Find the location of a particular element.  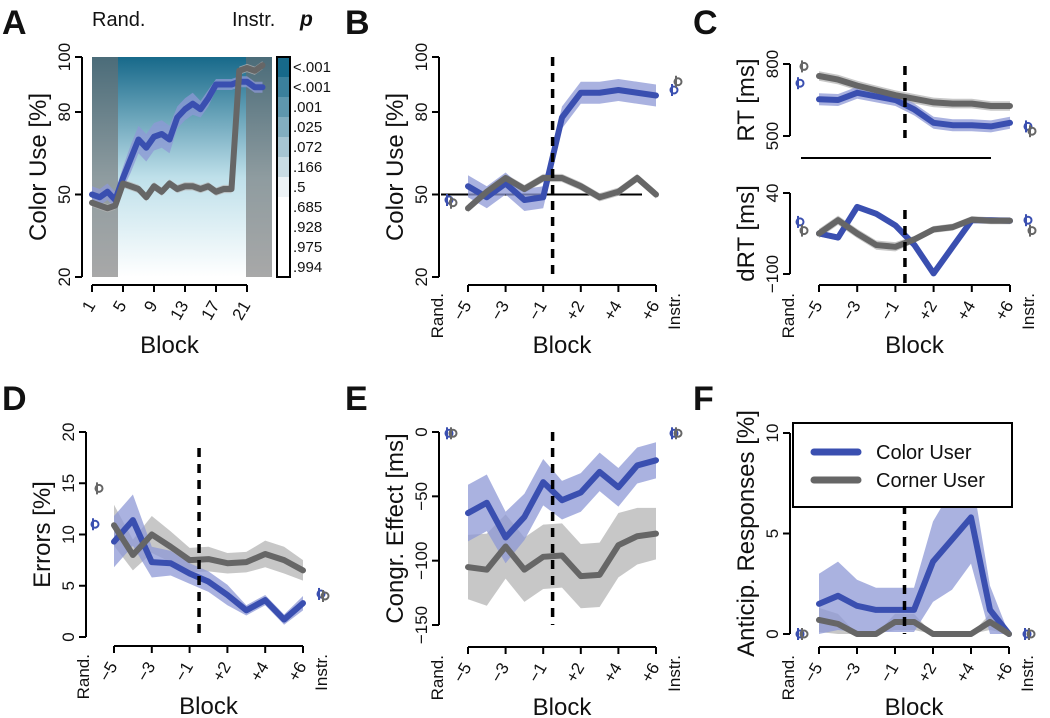

x-tick-label: +2 is located at coordinates (575, 311).